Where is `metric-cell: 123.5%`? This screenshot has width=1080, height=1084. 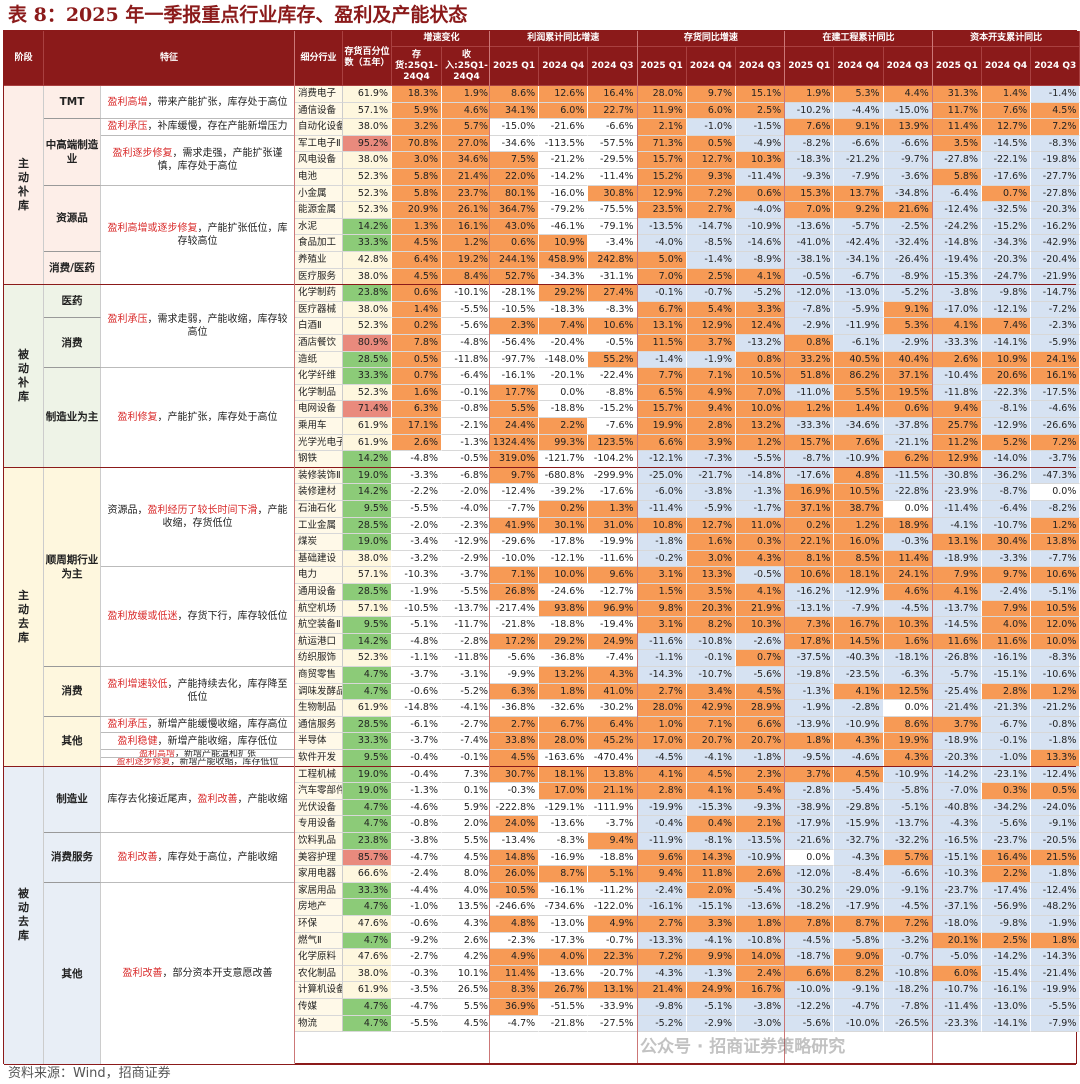 metric-cell: 123.5% is located at coordinates (613, 443).